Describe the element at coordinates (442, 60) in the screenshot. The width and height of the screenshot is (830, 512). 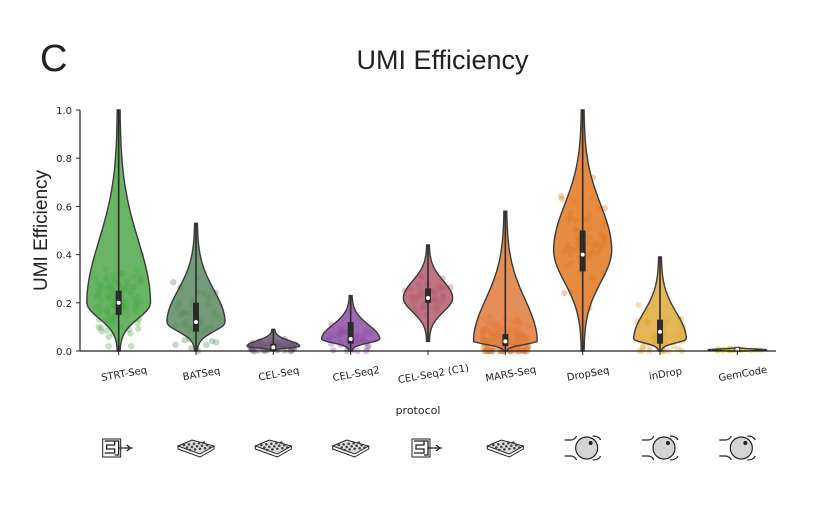
I see `chart-title: UMI Efficiency` at that location.